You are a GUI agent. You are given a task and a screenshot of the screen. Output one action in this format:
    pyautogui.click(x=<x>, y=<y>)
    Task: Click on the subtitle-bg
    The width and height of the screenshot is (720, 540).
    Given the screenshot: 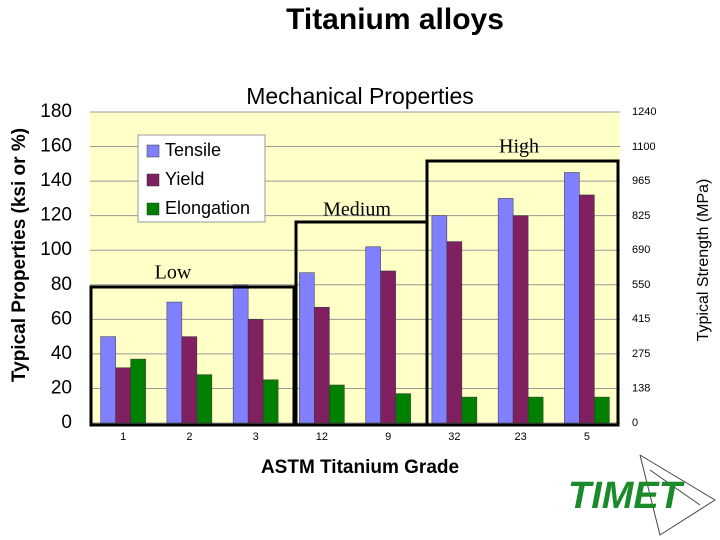 What is the action you would take?
    pyautogui.click(x=360, y=97)
    